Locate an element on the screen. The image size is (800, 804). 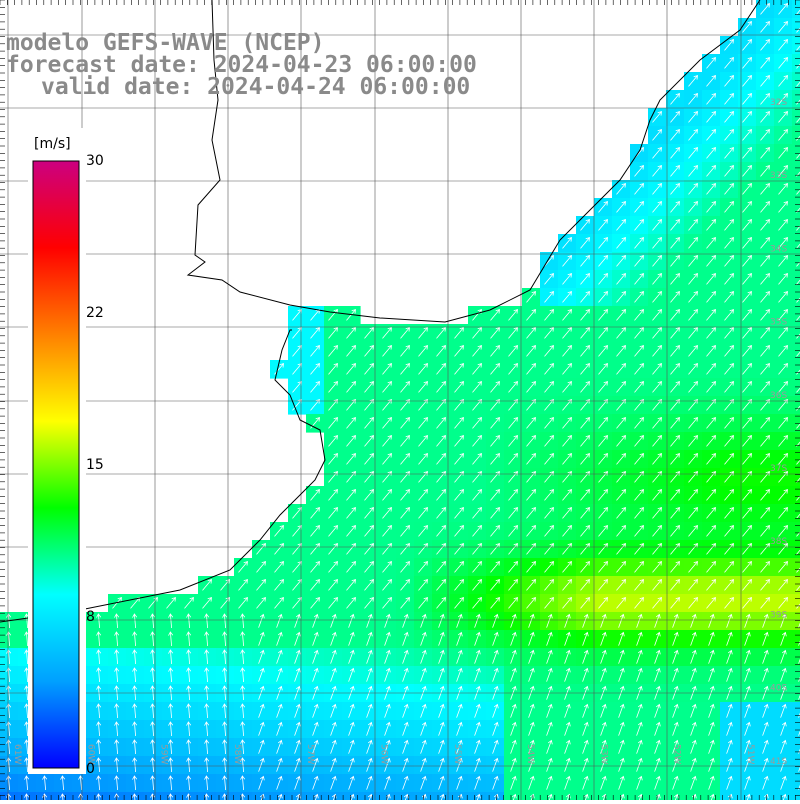
valid-date: valid date: 2024-04-24 06:00:00 is located at coordinates (255, 87).